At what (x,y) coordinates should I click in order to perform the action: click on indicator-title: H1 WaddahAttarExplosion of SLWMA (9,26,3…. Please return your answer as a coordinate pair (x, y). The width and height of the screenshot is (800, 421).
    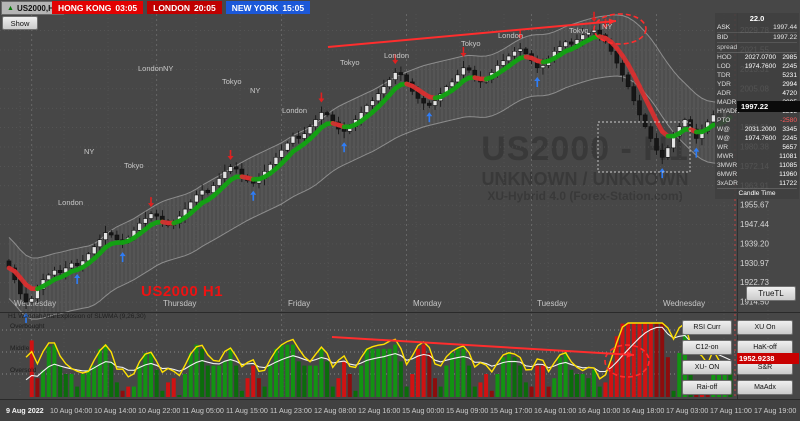
    Looking at the image, I should click on (77, 316).